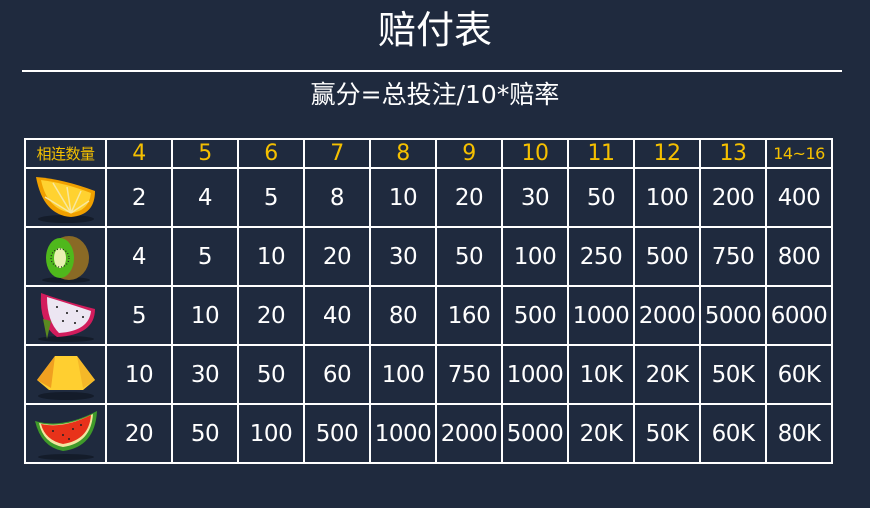 Image resolution: width=870 pixels, height=508 pixels. What do you see at coordinates (337, 197) in the screenshot?
I see `payout-cell: 8` at bounding box center [337, 197].